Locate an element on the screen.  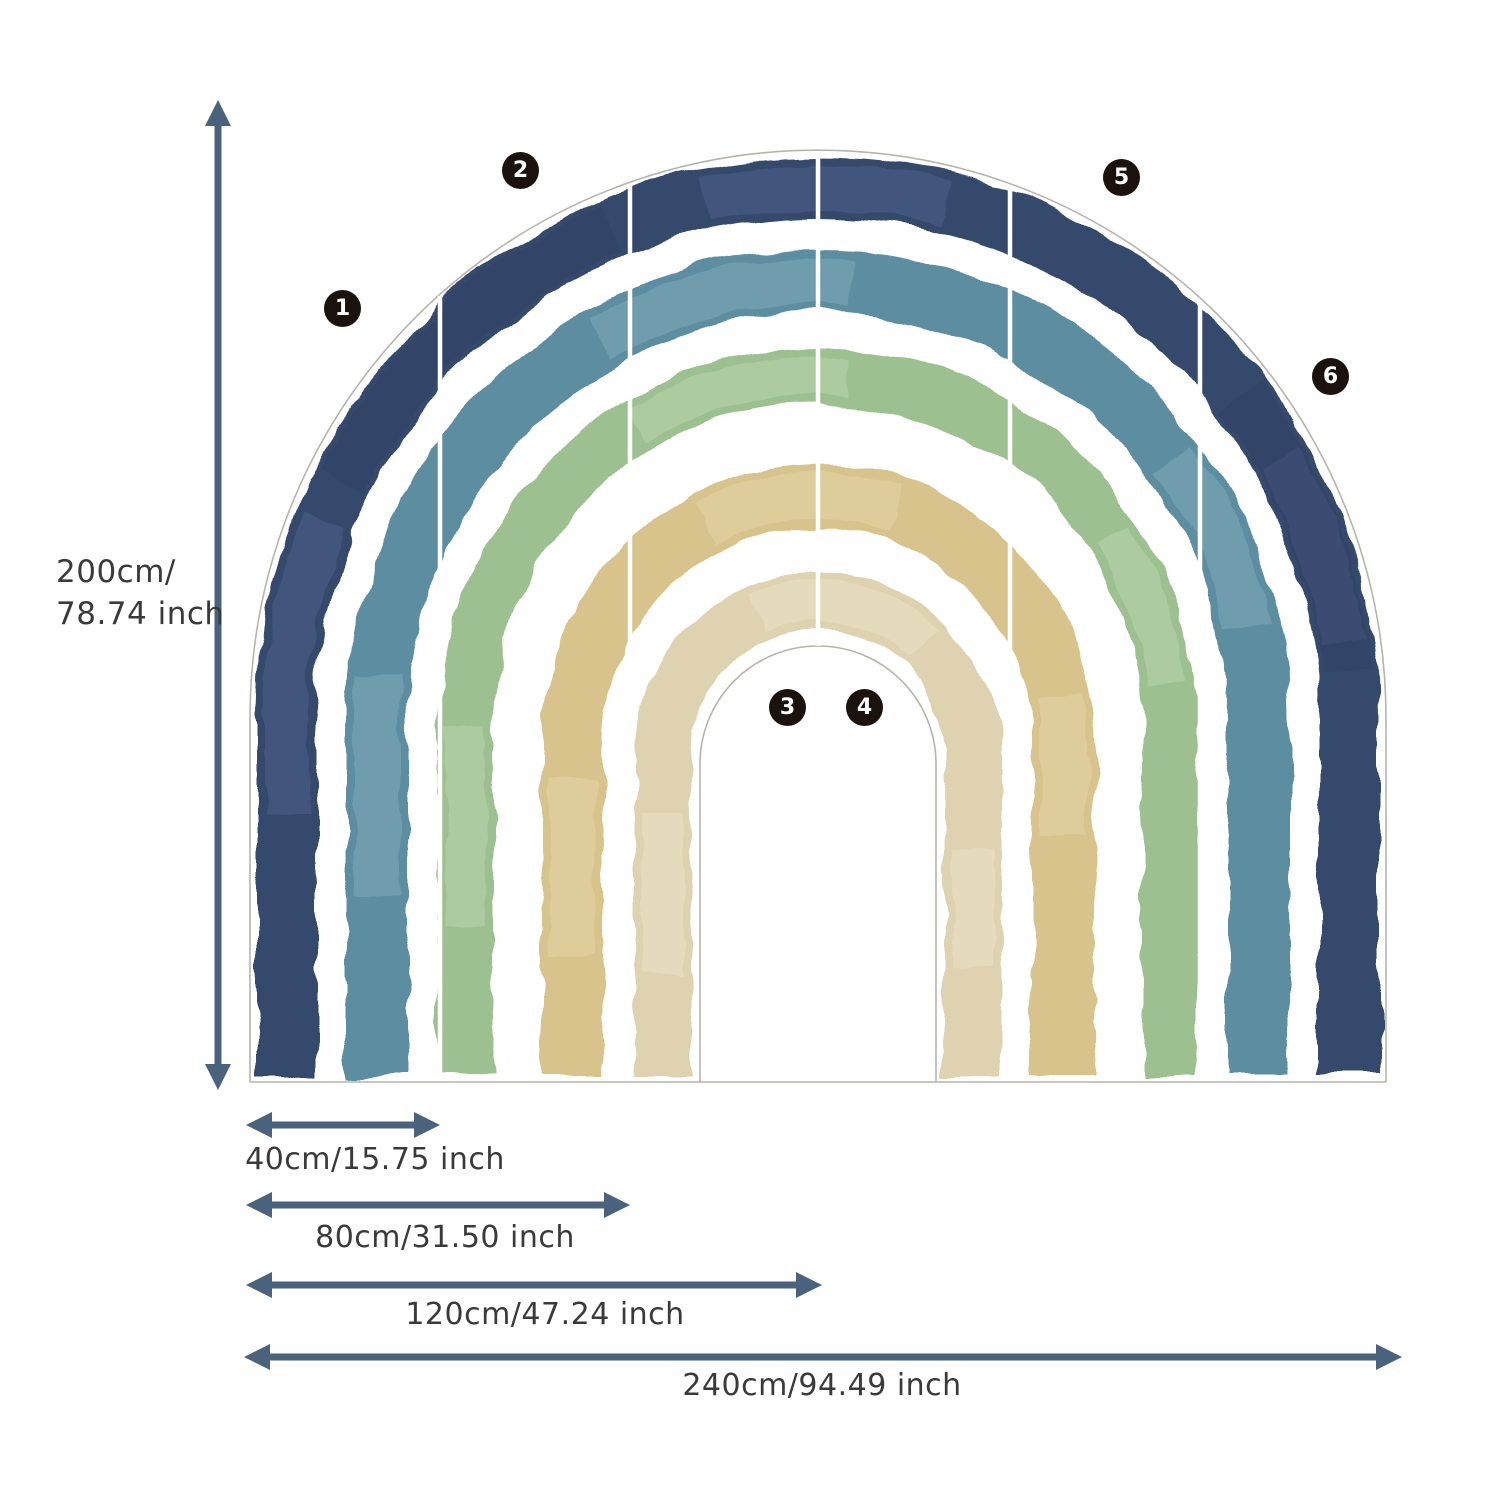
height-cm-text: 200cm/ is located at coordinates (116, 572).